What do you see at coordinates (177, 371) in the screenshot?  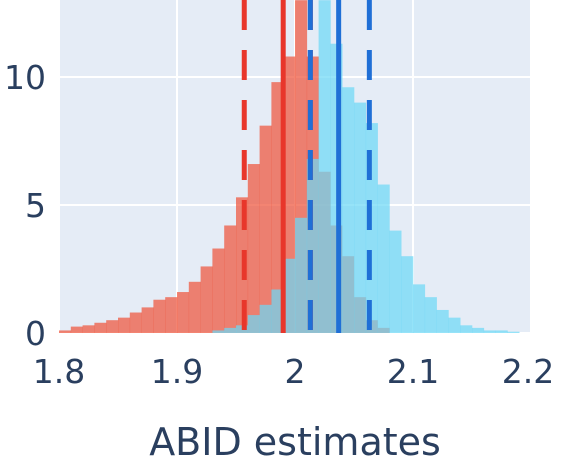 I see `x-tick-label: 1.9` at bounding box center [177, 371].